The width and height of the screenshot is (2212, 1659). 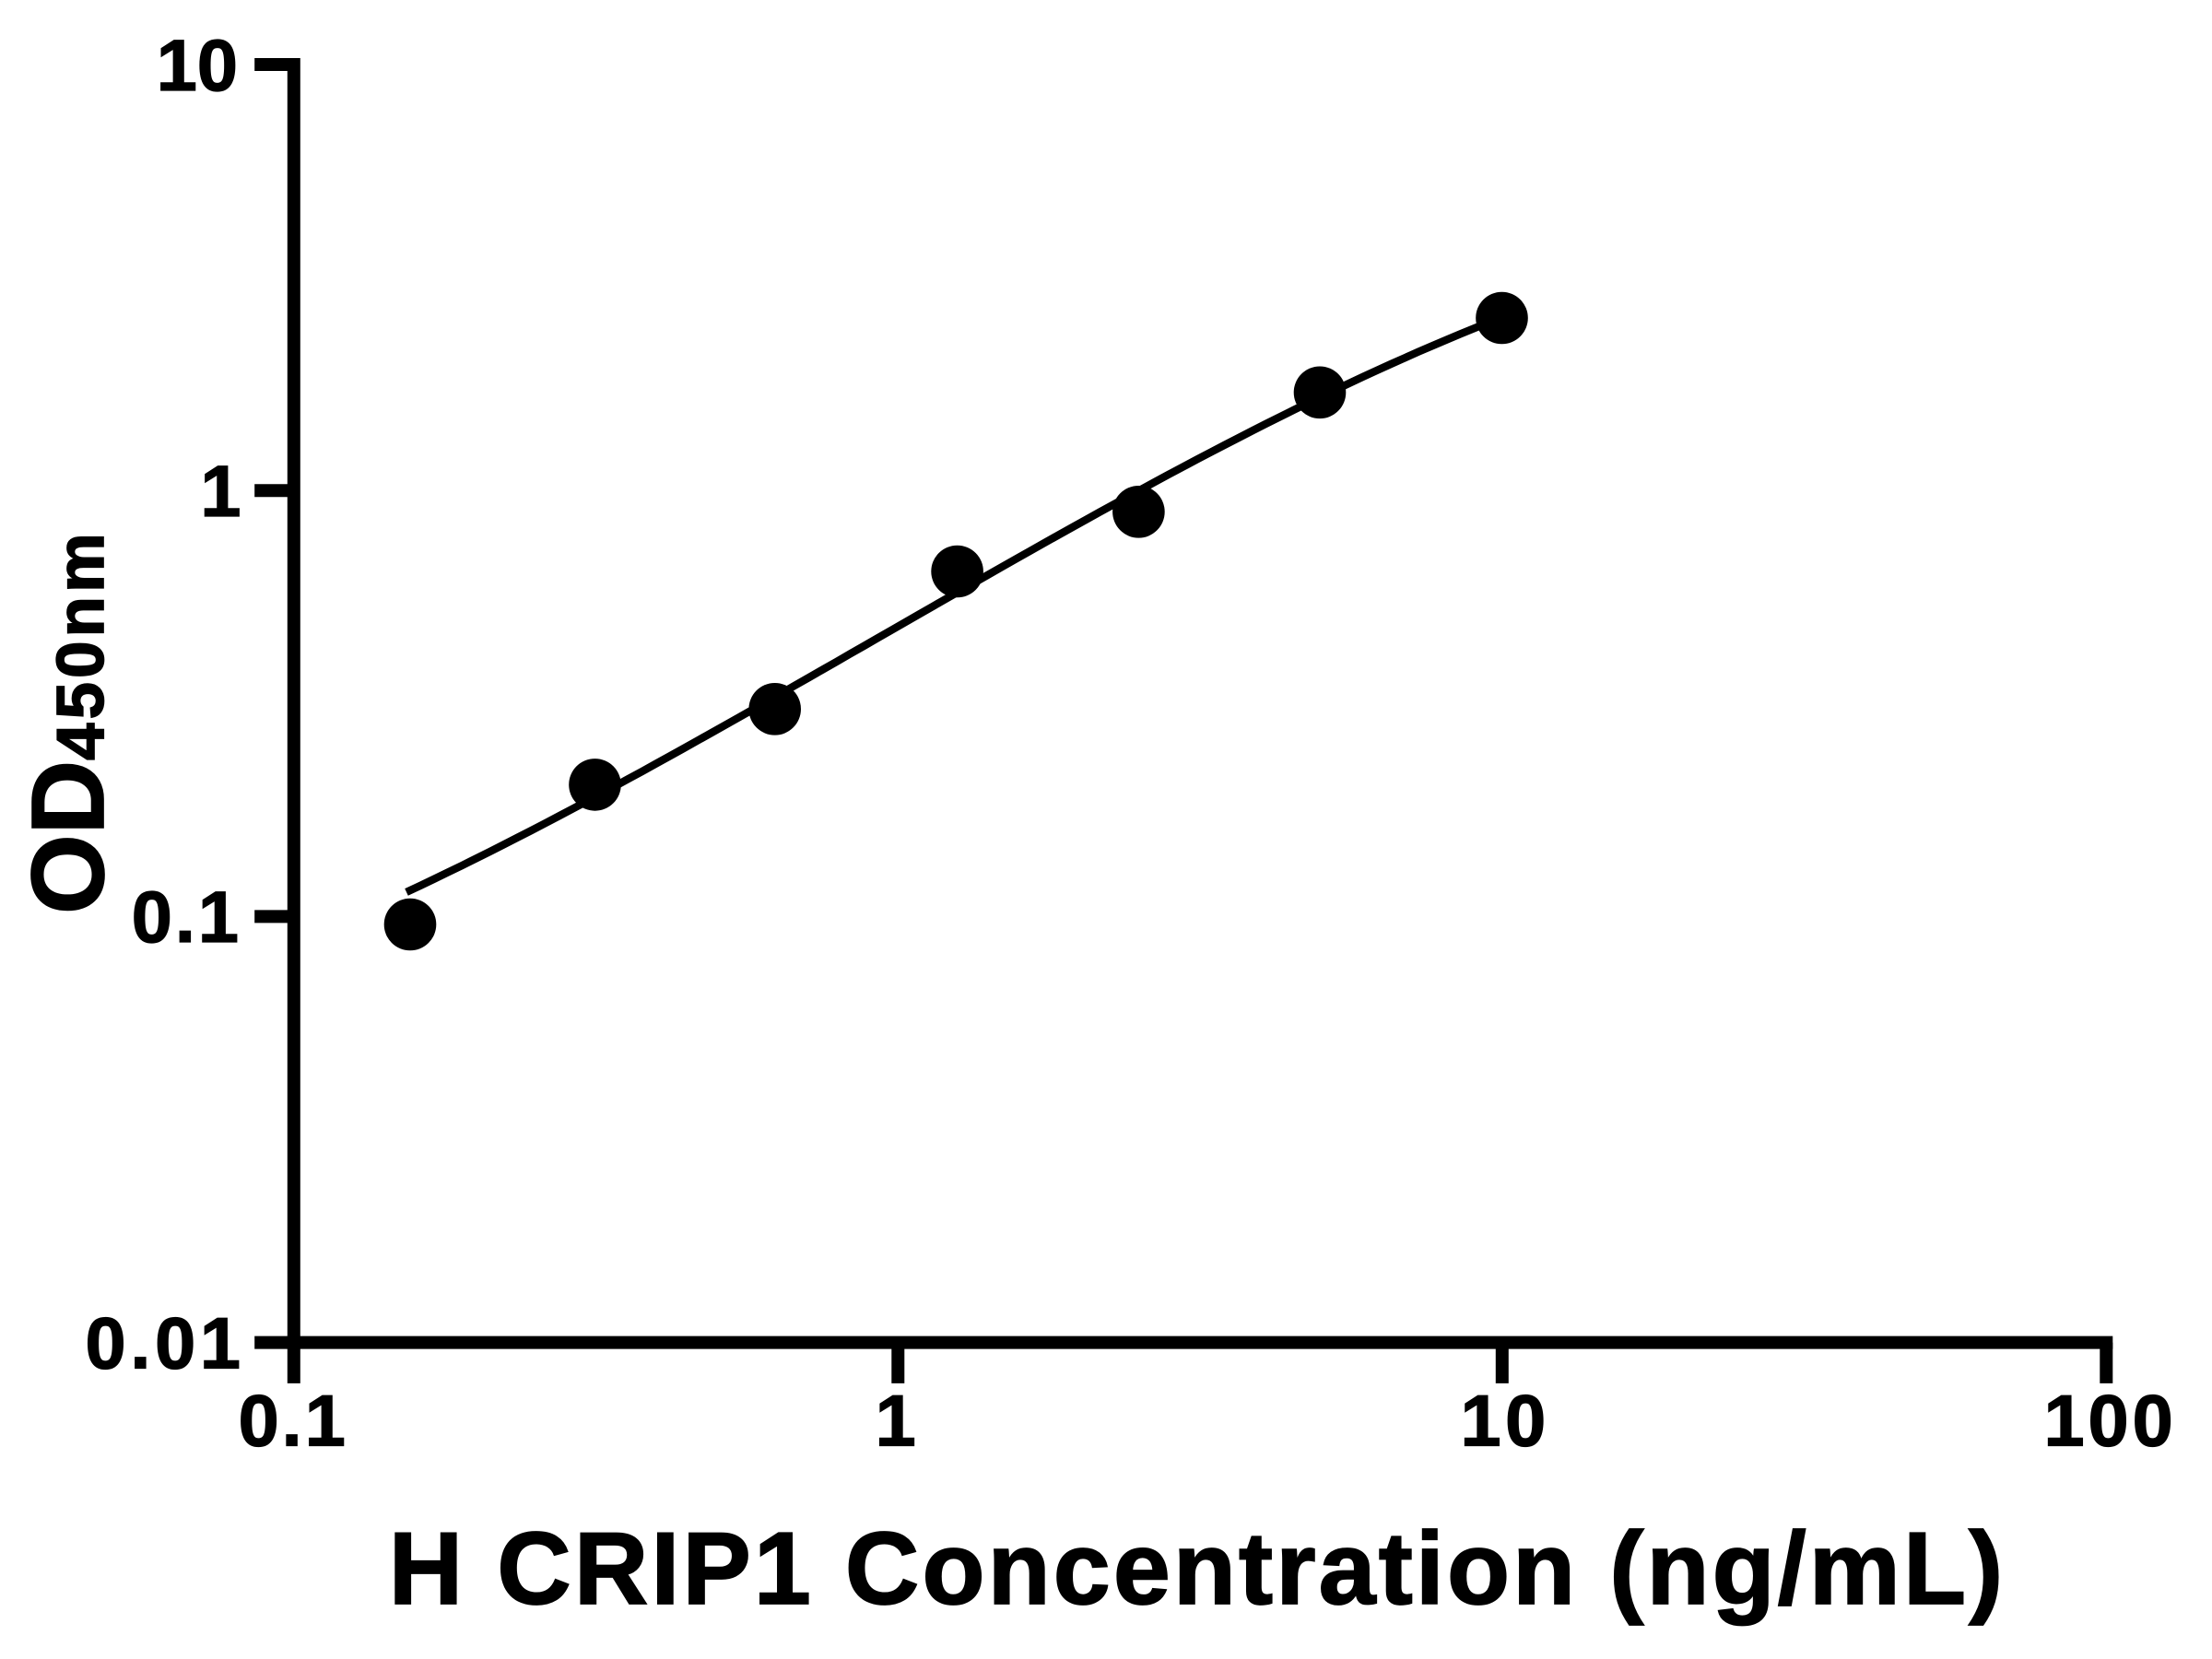 What do you see at coordinates (1197, 1568) in the screenshot?
I see `svg-text: H CRIP1 Concentration (ng/mL)` at bounding box center [1197, 1568].